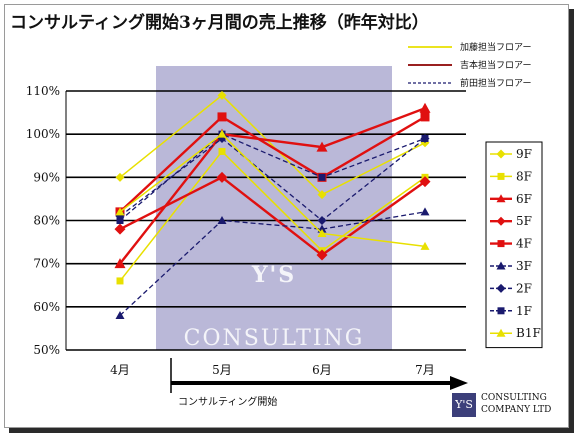  Describe the element at coordinates (524, 244) in the screenshot. I see `legend-label: 4F` at that location.